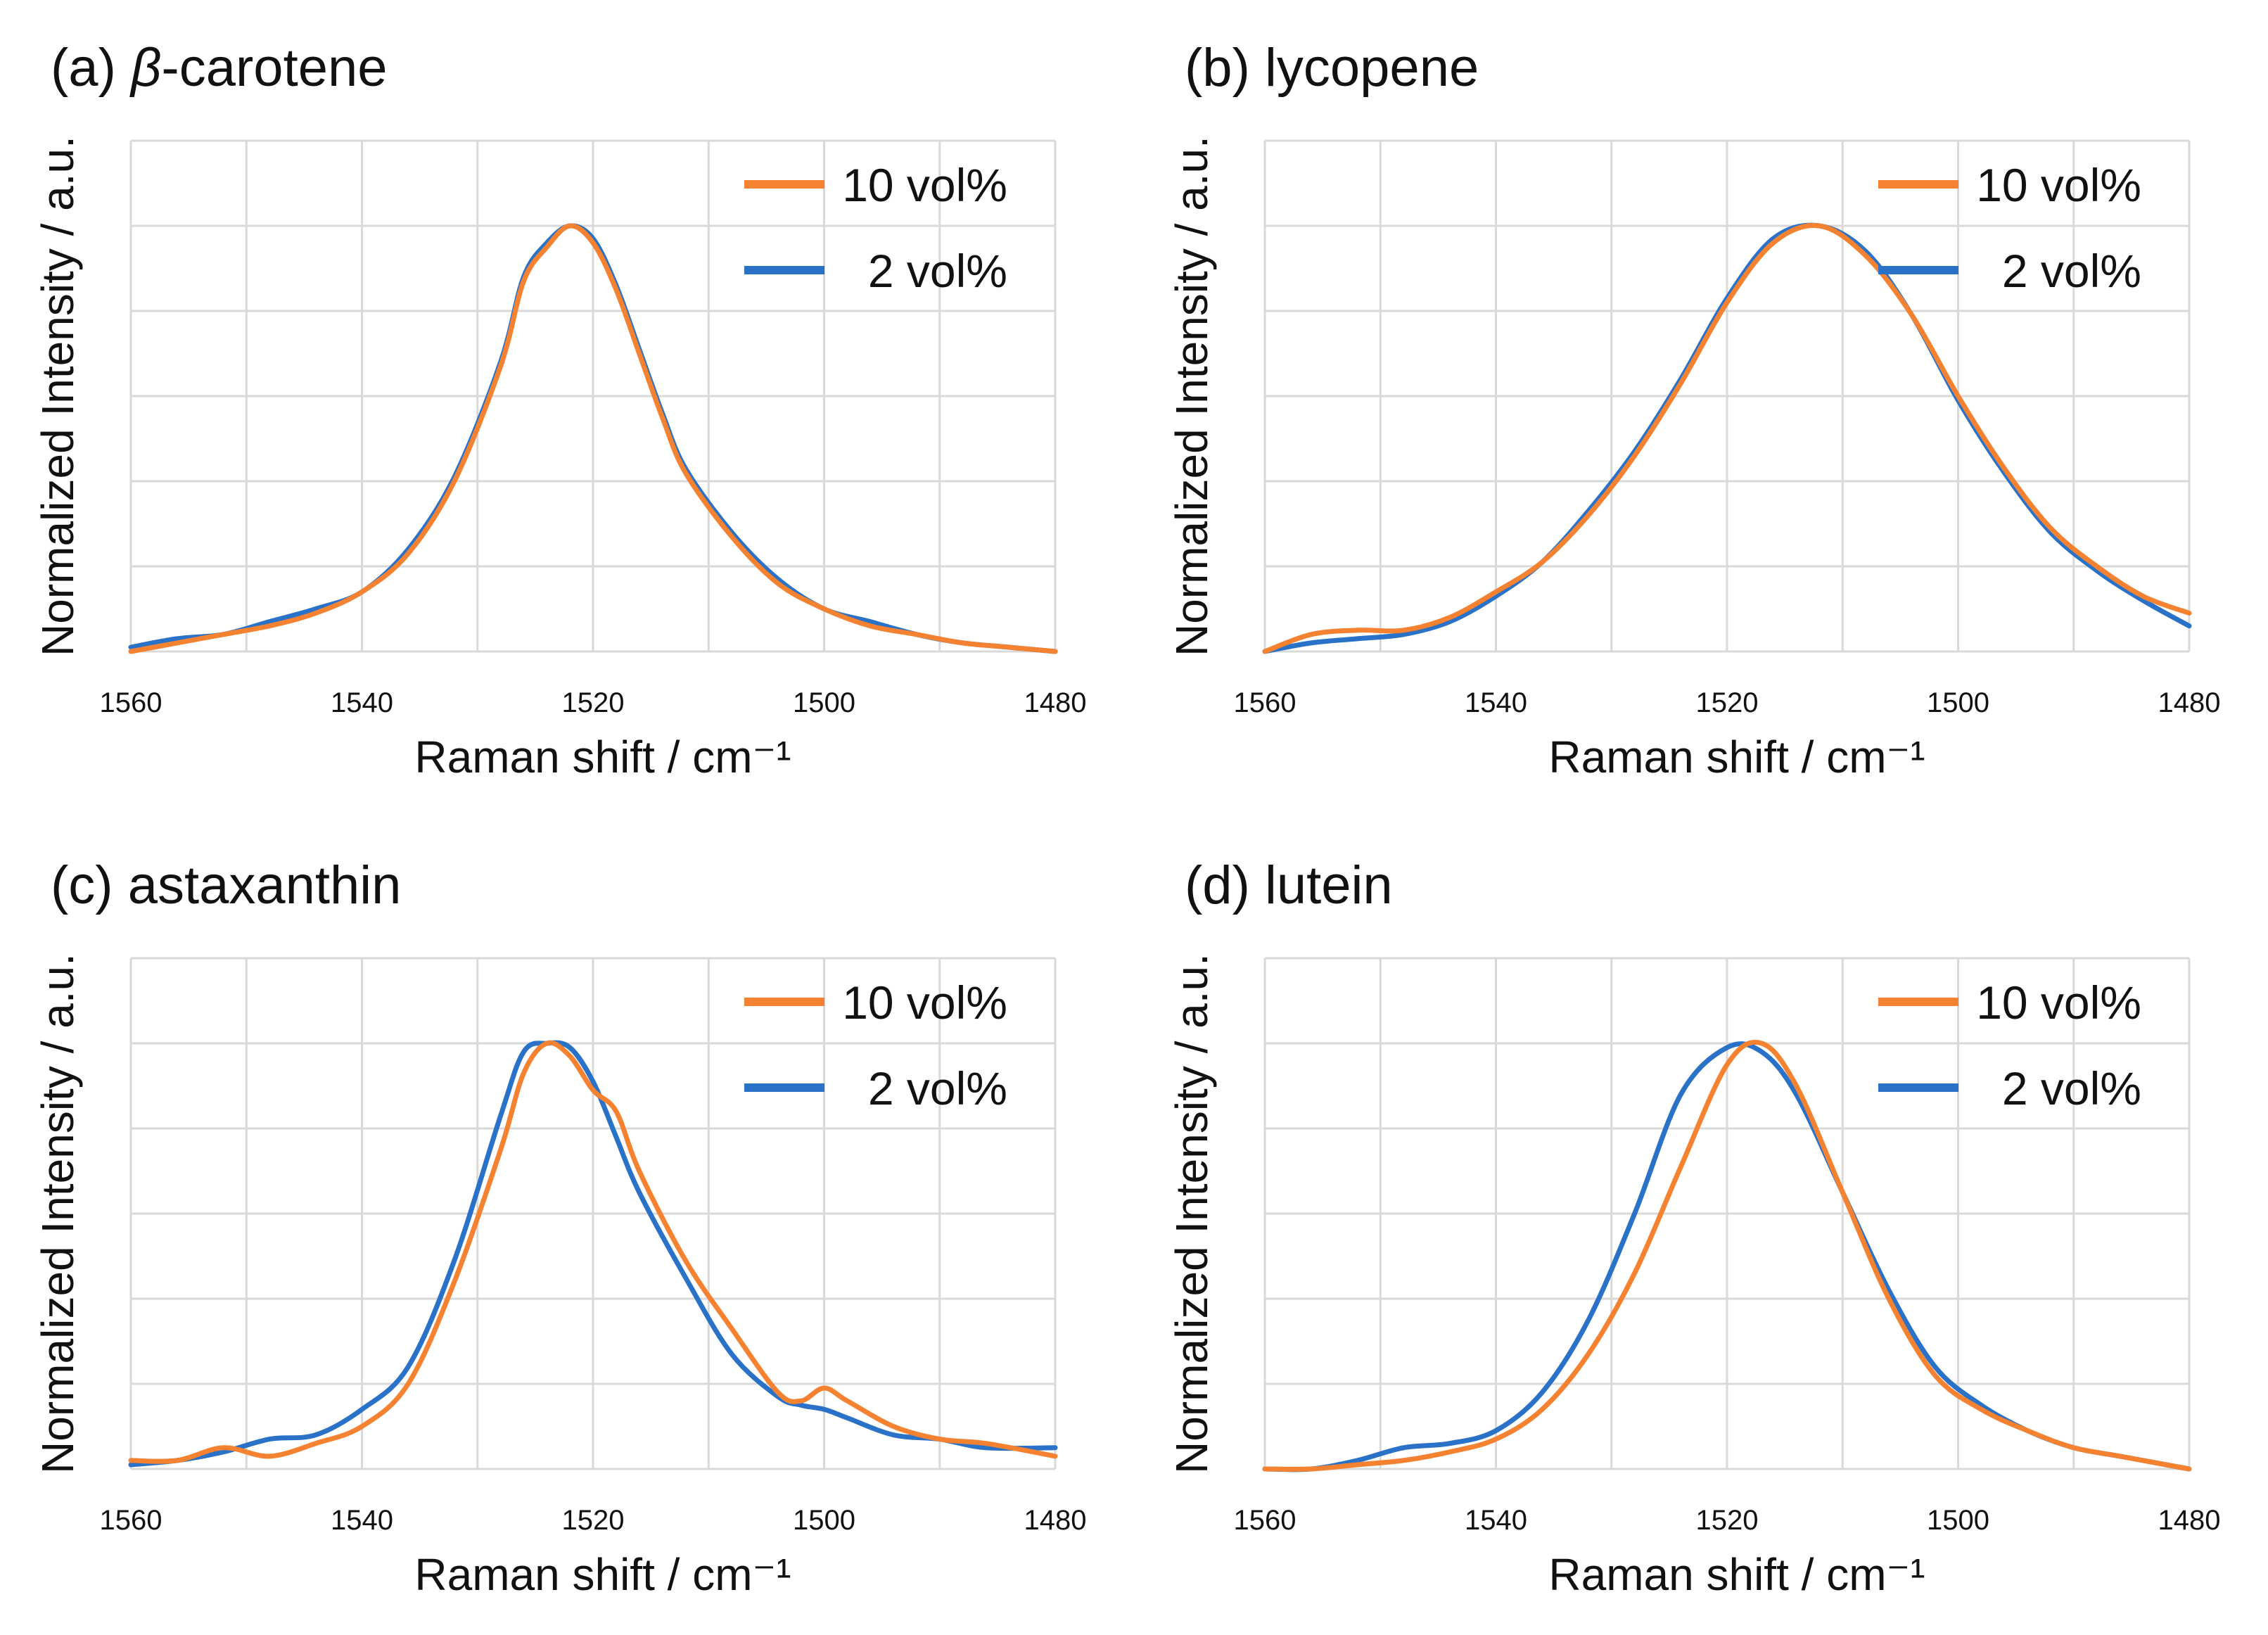 Image resolution: width=2268 pixels, height=1635 pixels. I want to click on panel-title: (a) β-carotene, so click(220, 68).